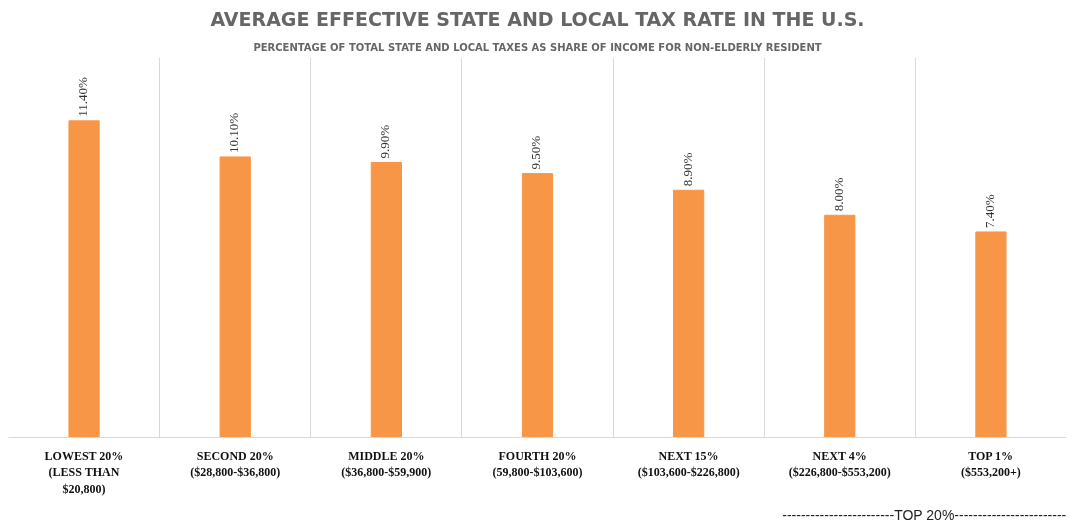 Image resolution: width=1074 pixels, height=527 pixels. I want to click on x-tick-label: TOP 1% ($553,200+), so click(991, 464).